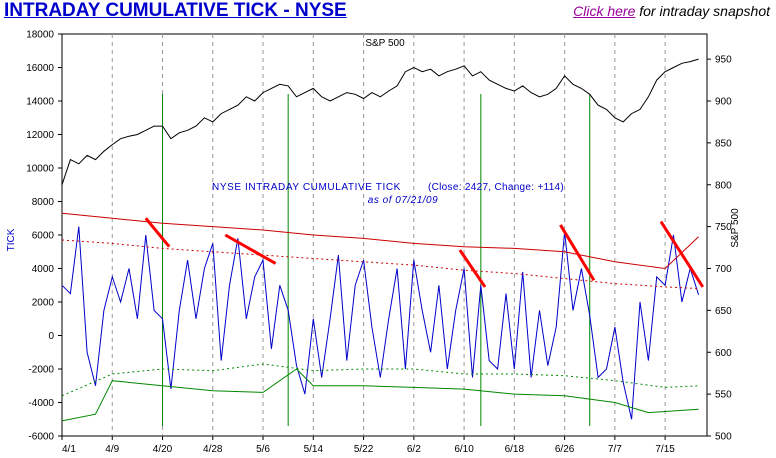 Image resolution: width=776 pixels, height=458 pixels. What do you see at coordinates (496, 187) in the screenshot?
I see `chart-summary: (Close: 2427, Change: +114)` at bounding box center [496, 187].